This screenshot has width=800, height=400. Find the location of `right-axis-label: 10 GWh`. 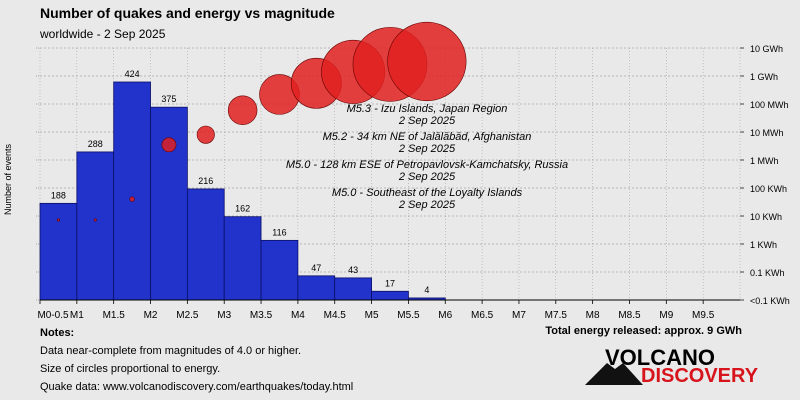

right-axis-label: 10 GWh is located at coordinates (766, 49).